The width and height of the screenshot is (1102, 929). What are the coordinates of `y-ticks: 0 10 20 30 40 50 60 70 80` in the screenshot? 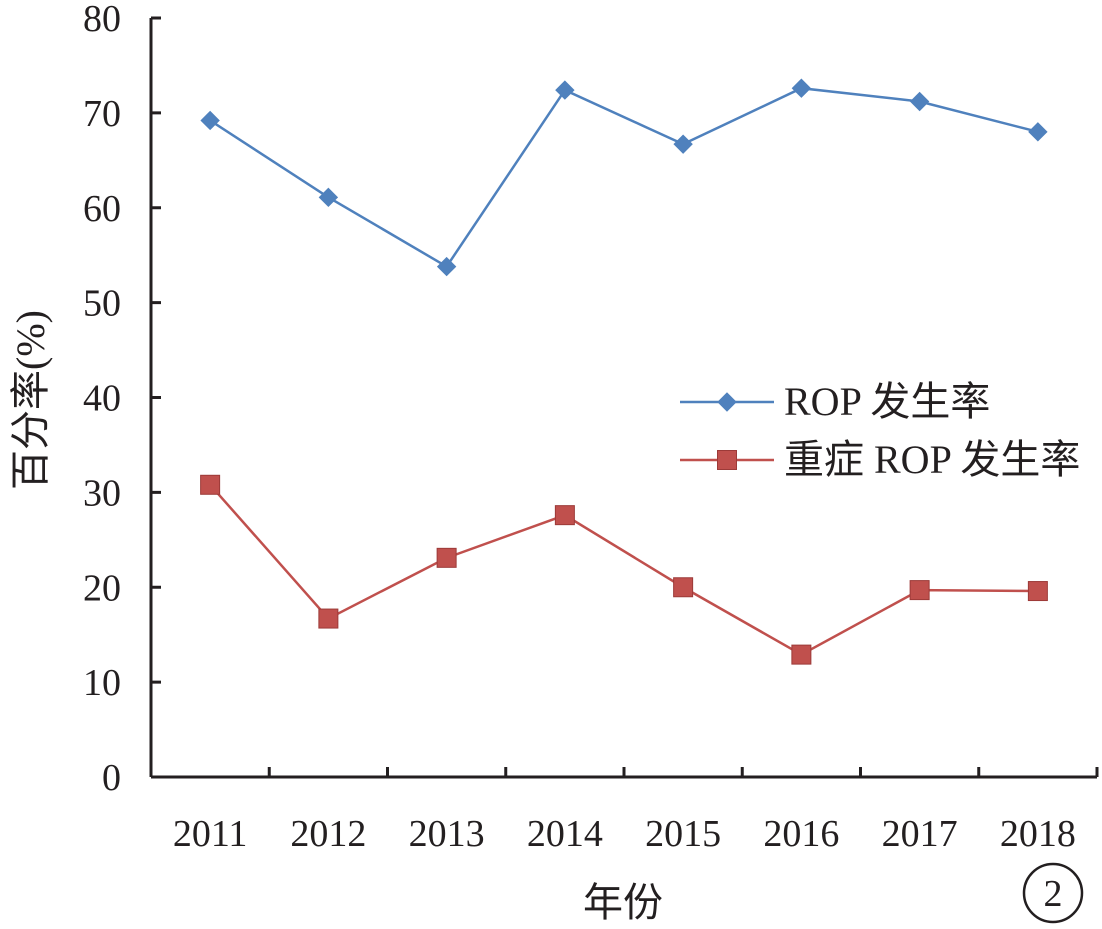 It's located at (122, 399).